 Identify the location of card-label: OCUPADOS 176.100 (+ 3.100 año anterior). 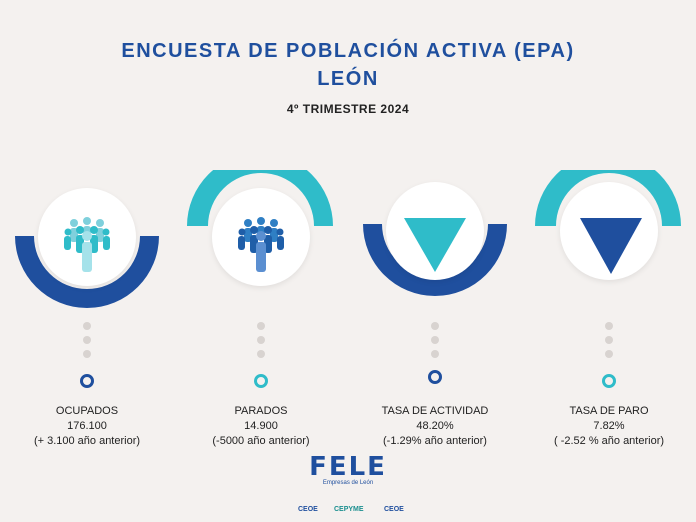
(87, 426).